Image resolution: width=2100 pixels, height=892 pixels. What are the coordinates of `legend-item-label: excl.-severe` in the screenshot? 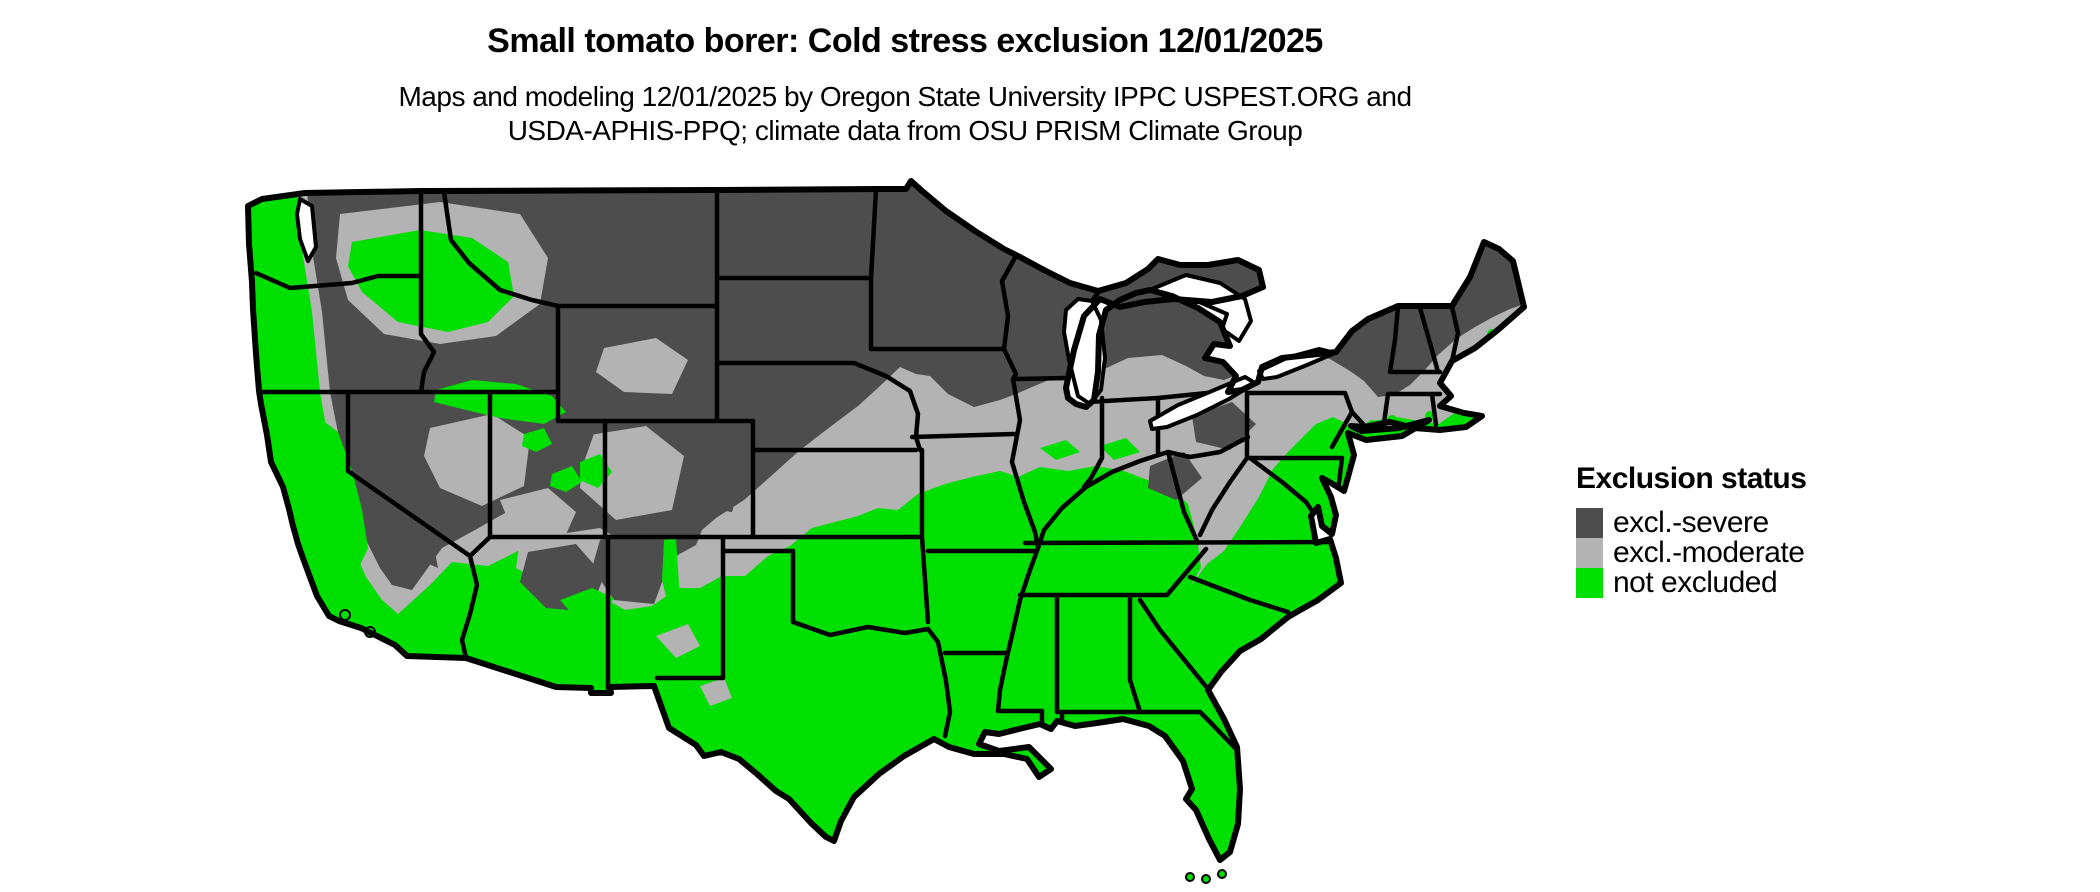 It's located at (1691, 522).